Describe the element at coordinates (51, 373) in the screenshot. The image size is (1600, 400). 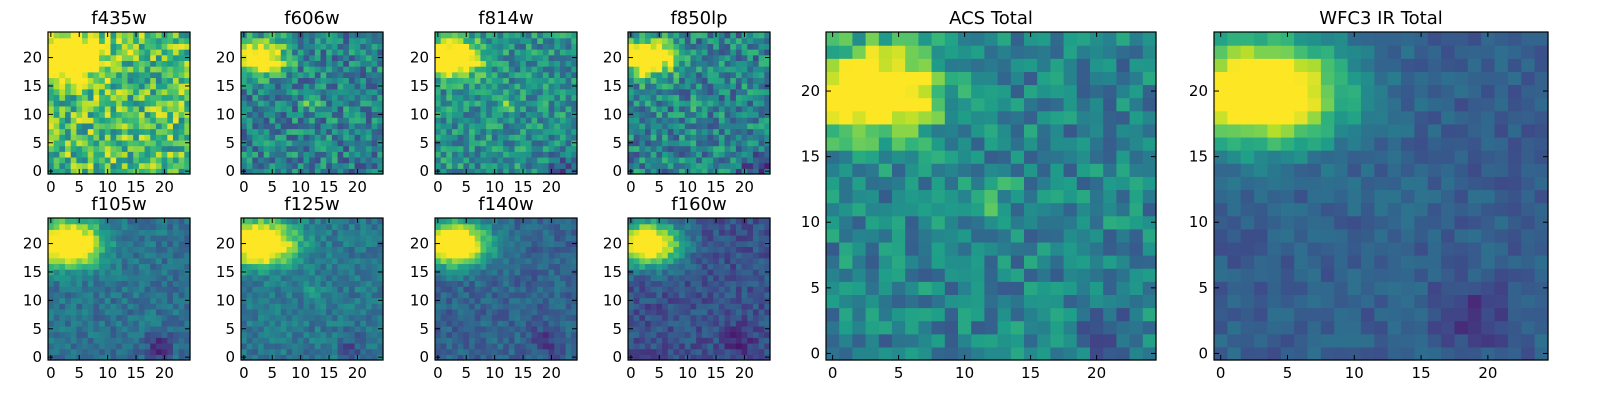
I see `x-tick-label: 0` at that location.